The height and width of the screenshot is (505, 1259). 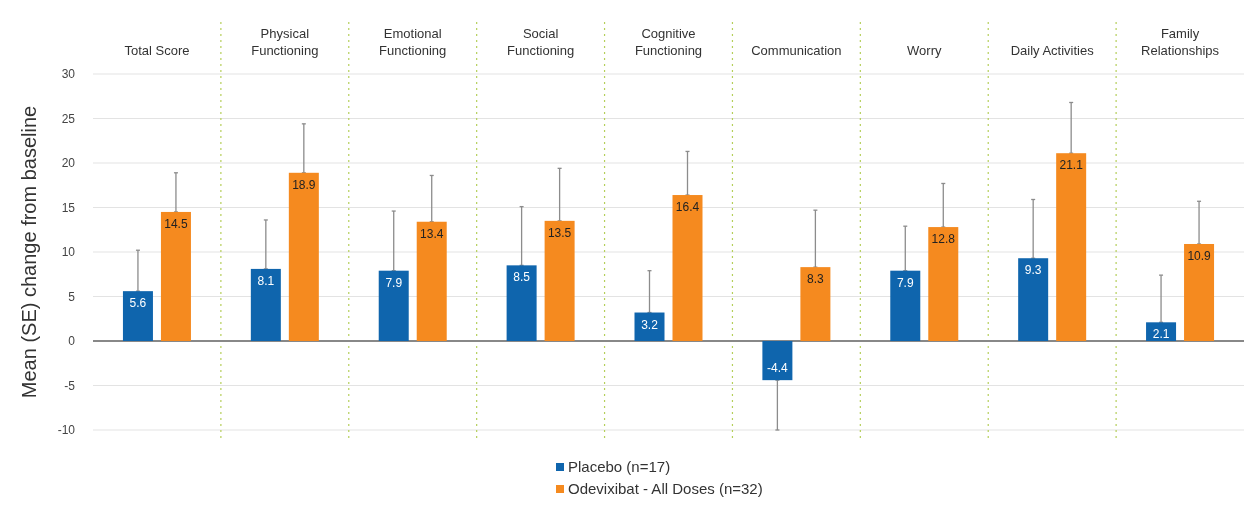 I want to click on data-label: 16.4, so click(x=687, y=207).